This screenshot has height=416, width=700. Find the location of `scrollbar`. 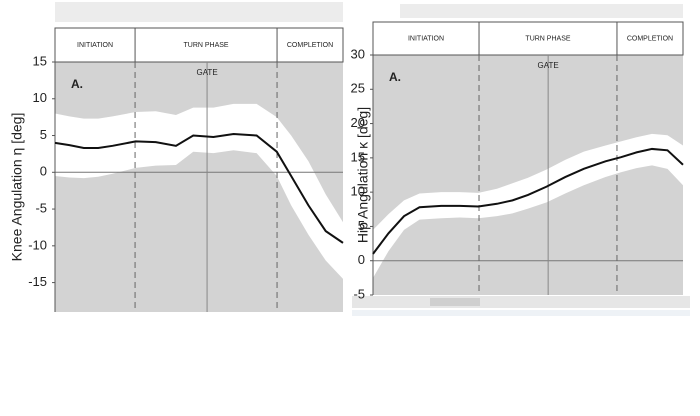

scrollbar is located at coordinates (521, 306).